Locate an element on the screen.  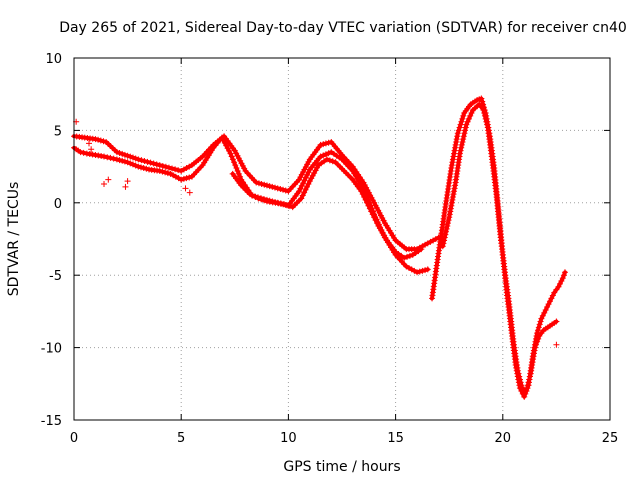
y-tick-label: -5 is located at coordinates (55, 276).